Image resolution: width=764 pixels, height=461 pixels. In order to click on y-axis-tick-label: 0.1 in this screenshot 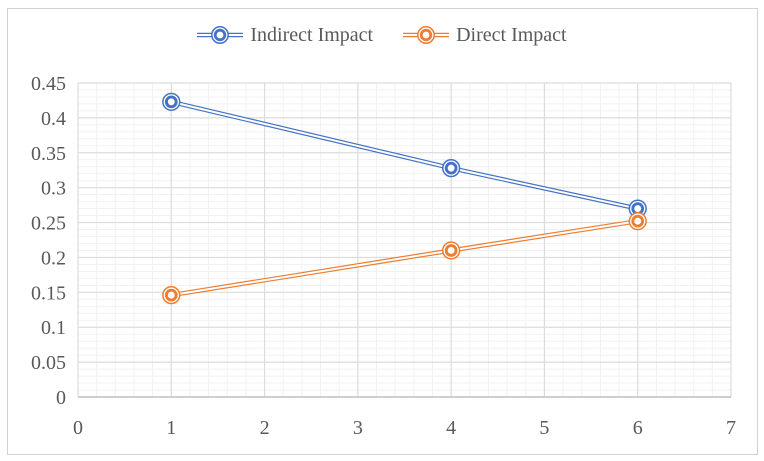, I will do `click(53, 328)`.